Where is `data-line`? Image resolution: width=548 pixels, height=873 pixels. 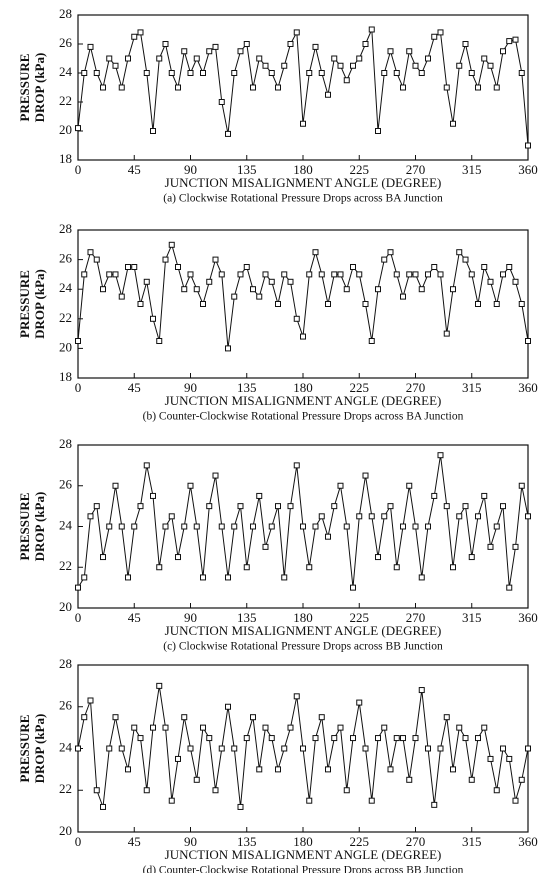
data-line is located at coordinates (303, 296).